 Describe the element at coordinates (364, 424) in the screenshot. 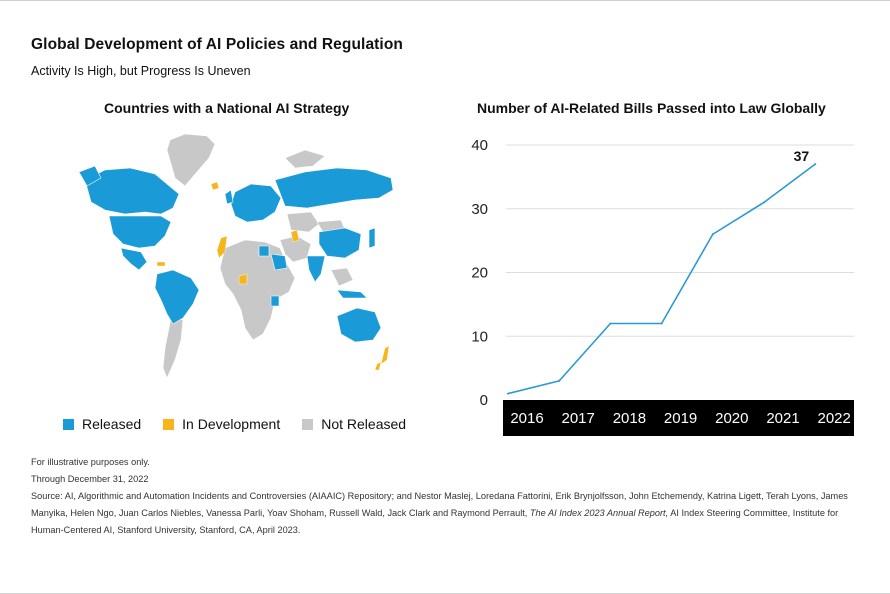

I see `legend-label-not-released: Not Released` at that location.